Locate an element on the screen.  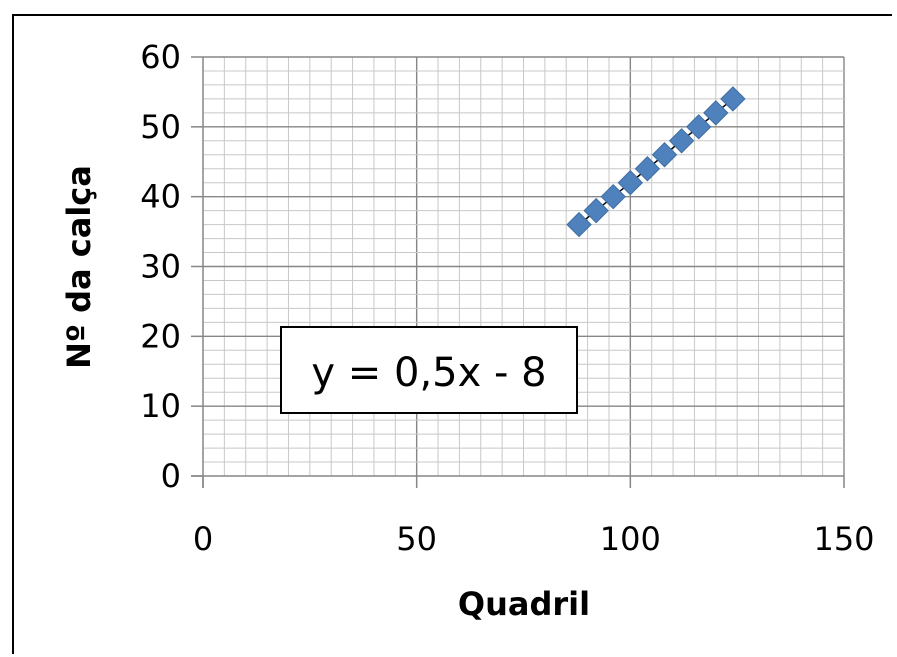
x-tick-label: 0 is located at coordinates (203, 539).